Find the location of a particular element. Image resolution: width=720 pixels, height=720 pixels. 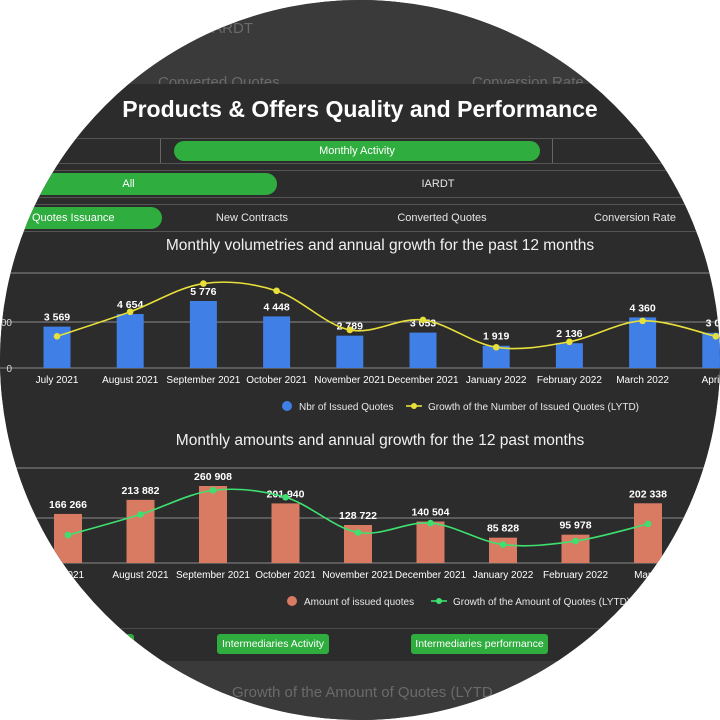

x-tick-label: ly 2021 is located at coordinates (68, 575).